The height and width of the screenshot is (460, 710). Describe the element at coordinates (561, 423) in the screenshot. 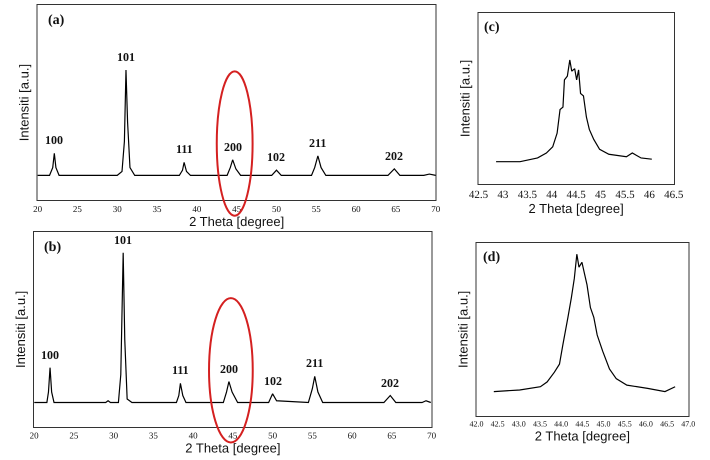

I see `x-tick-label: 44.0` at that location.